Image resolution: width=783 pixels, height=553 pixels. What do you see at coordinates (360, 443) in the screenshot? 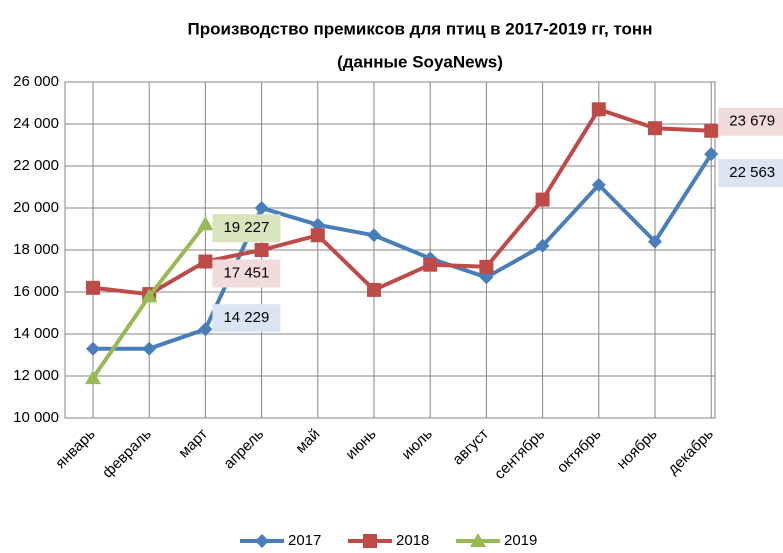
I see `x-tick-label: июнь` at bounding box center [360, 443].